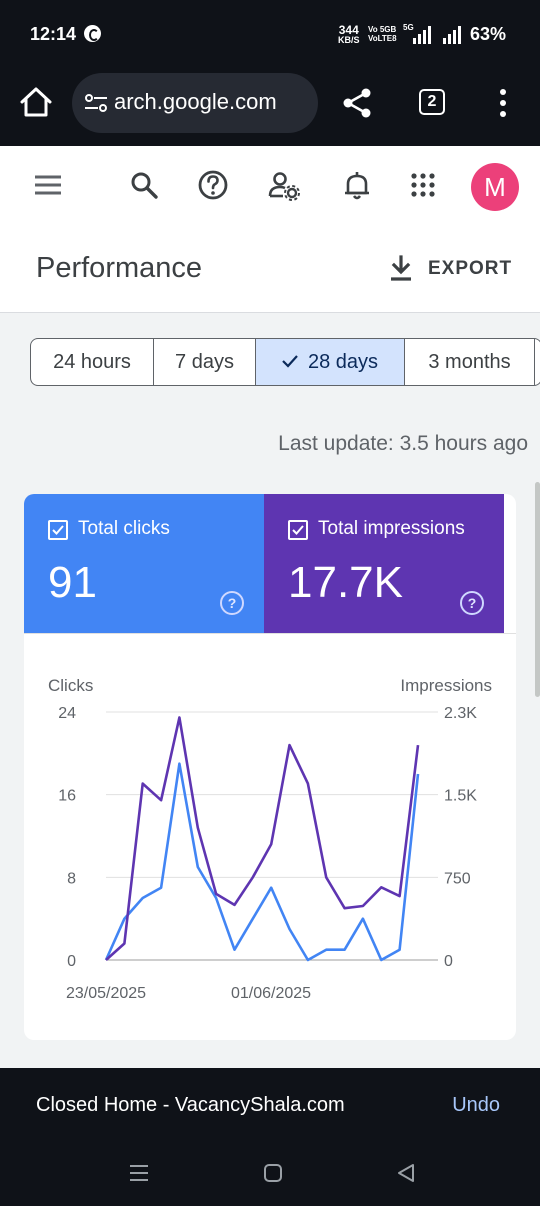 Image resolution: width=540 pixels, height=1206 pixels. I want to click on network-speed-unit: KB/S, so click(349, 40).